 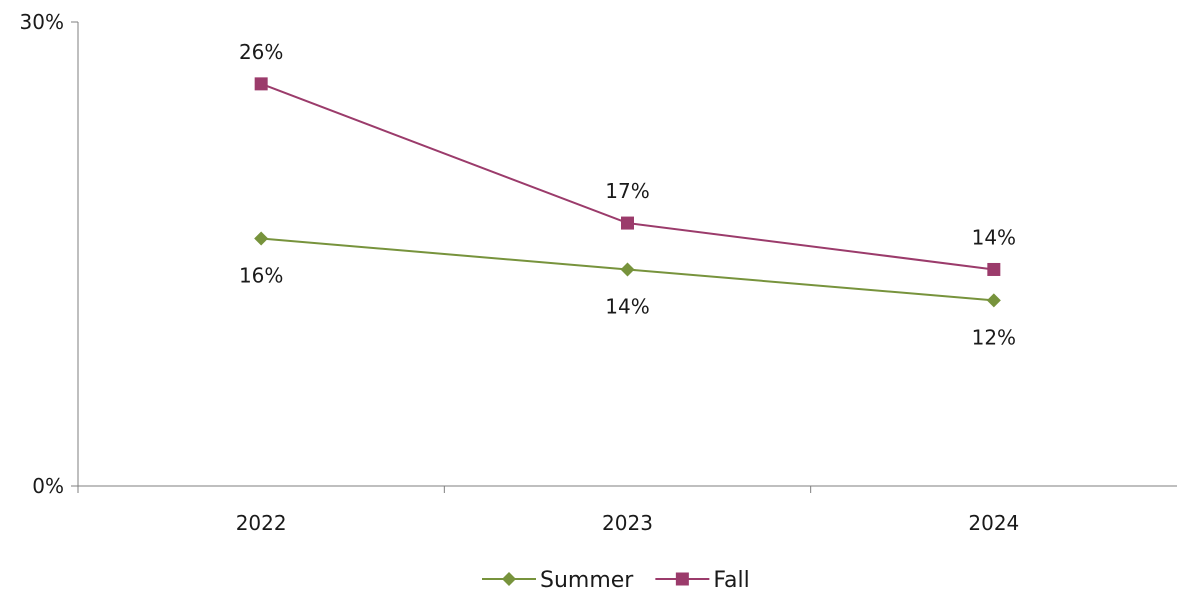 What do you see at coordinates (627, 523) in the screenshot?
I see `x-tick-label: 2023` at bounding box center [627, 523].